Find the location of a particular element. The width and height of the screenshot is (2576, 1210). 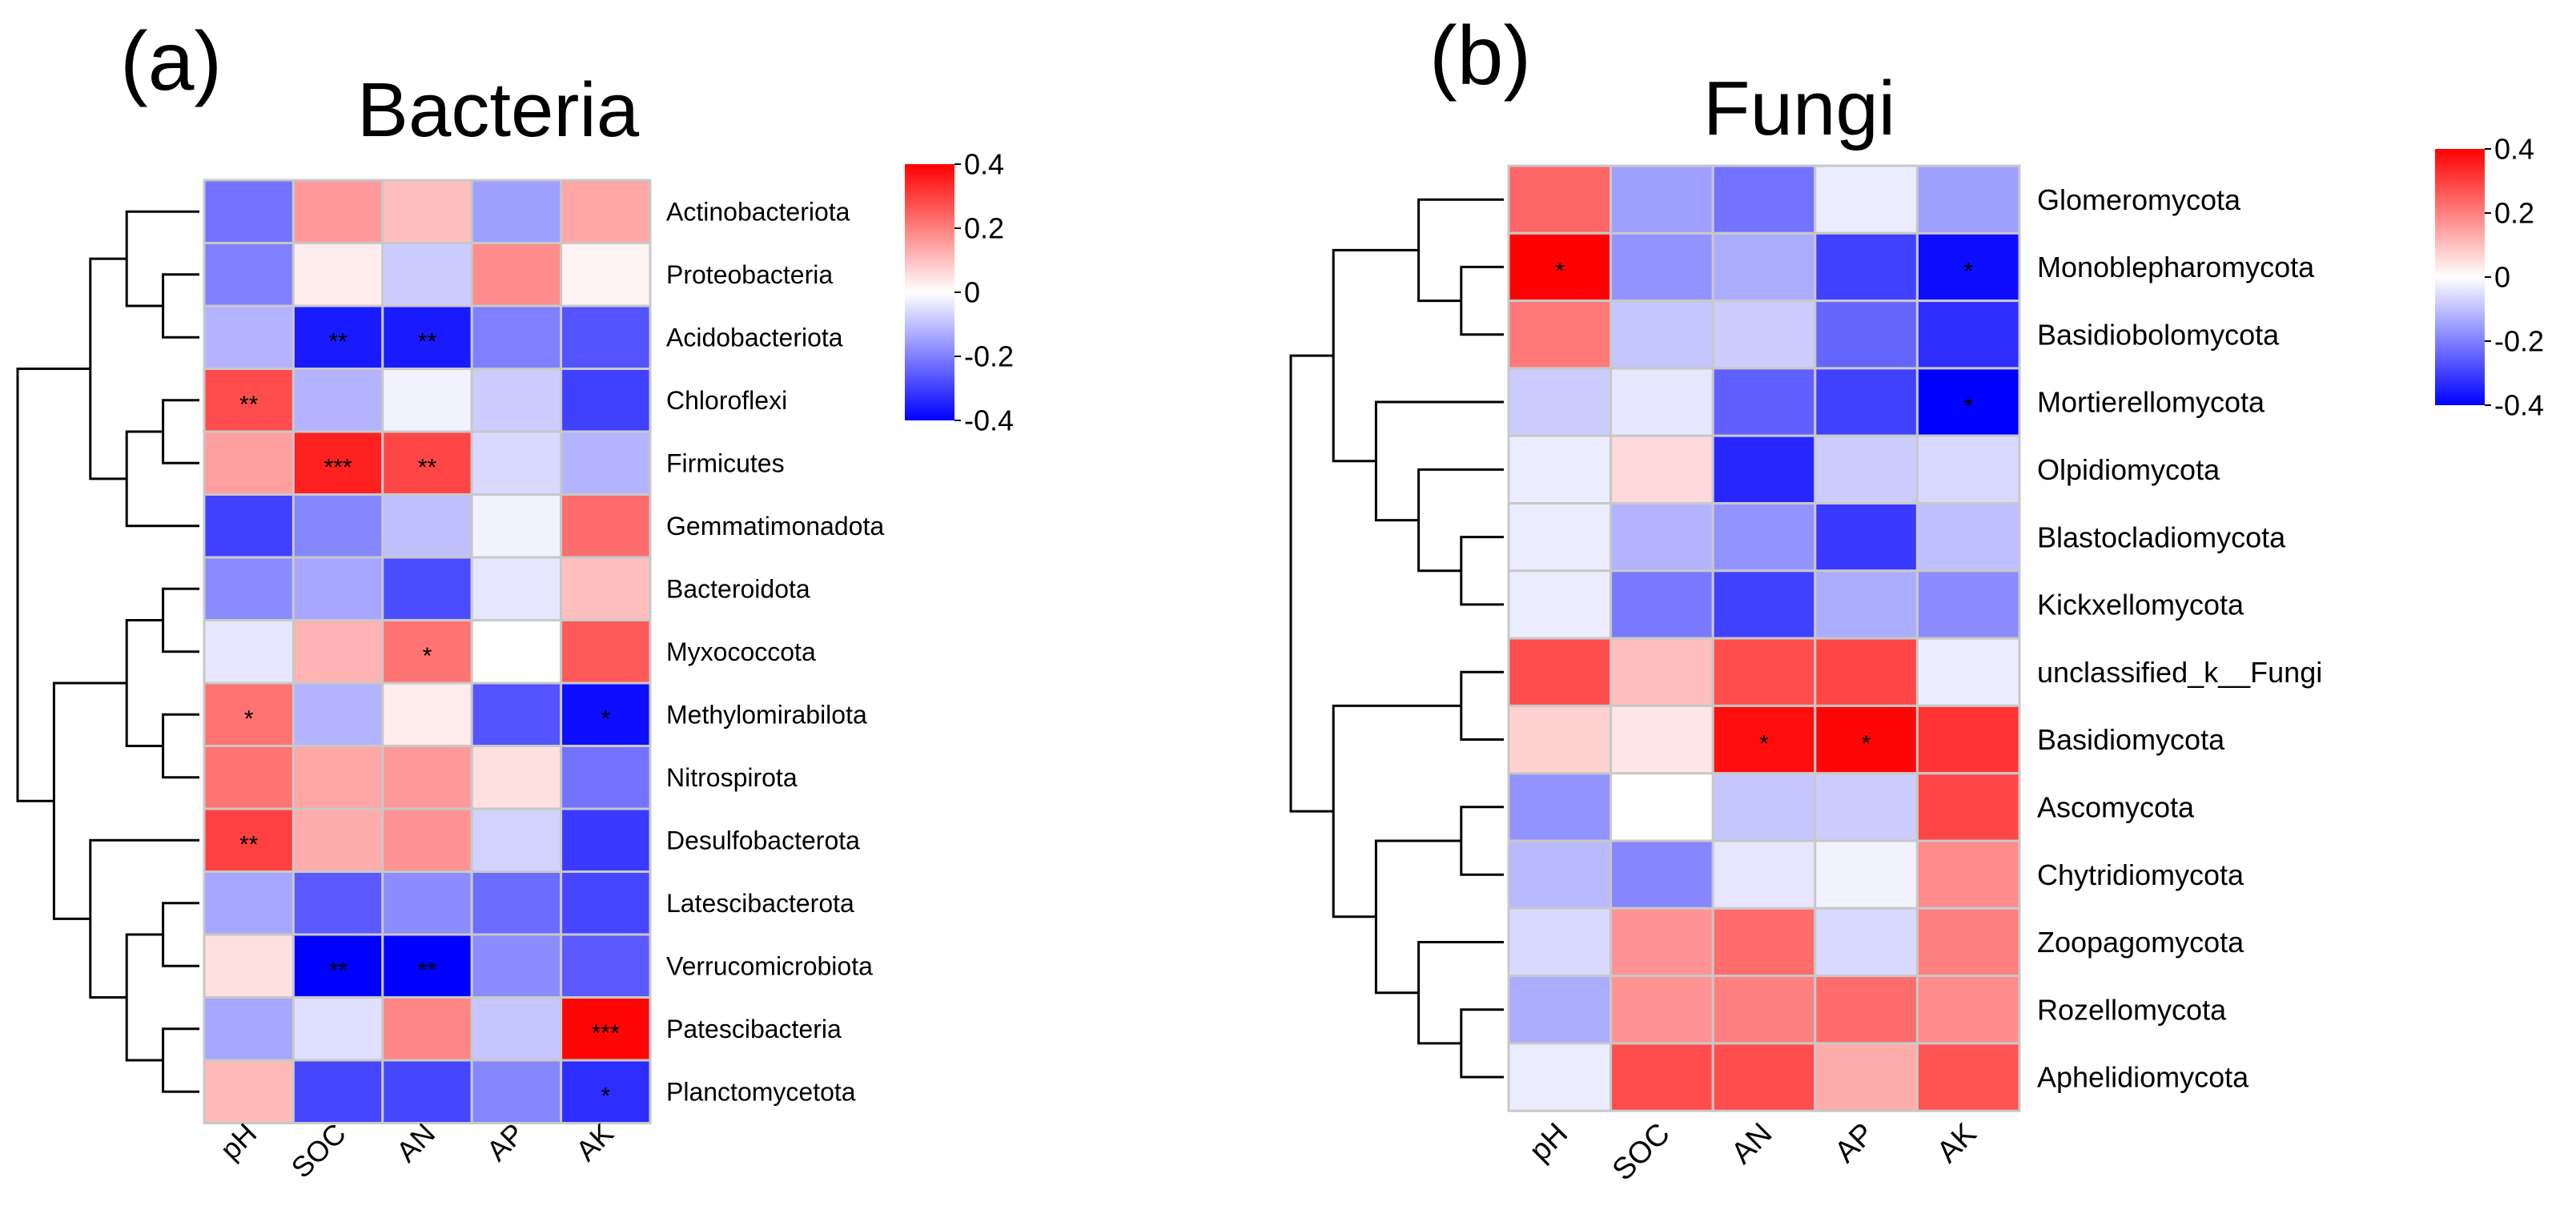

colorbar-tick-label: -0.2 is located at coordinates (2519, 341).